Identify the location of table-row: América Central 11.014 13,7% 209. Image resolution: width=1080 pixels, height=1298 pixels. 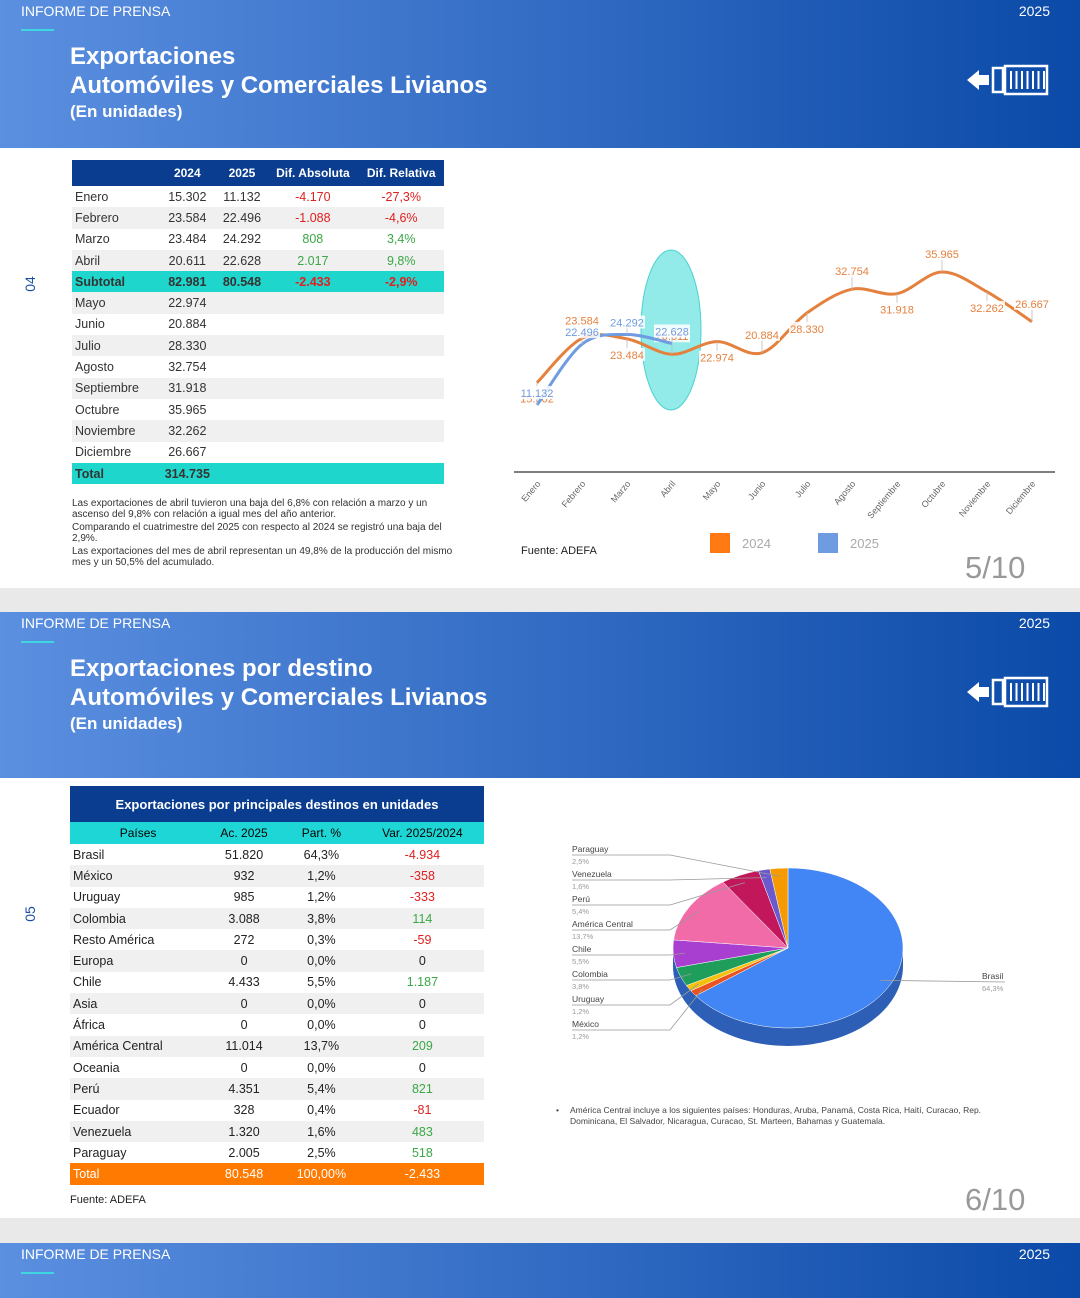
(277, 1046).